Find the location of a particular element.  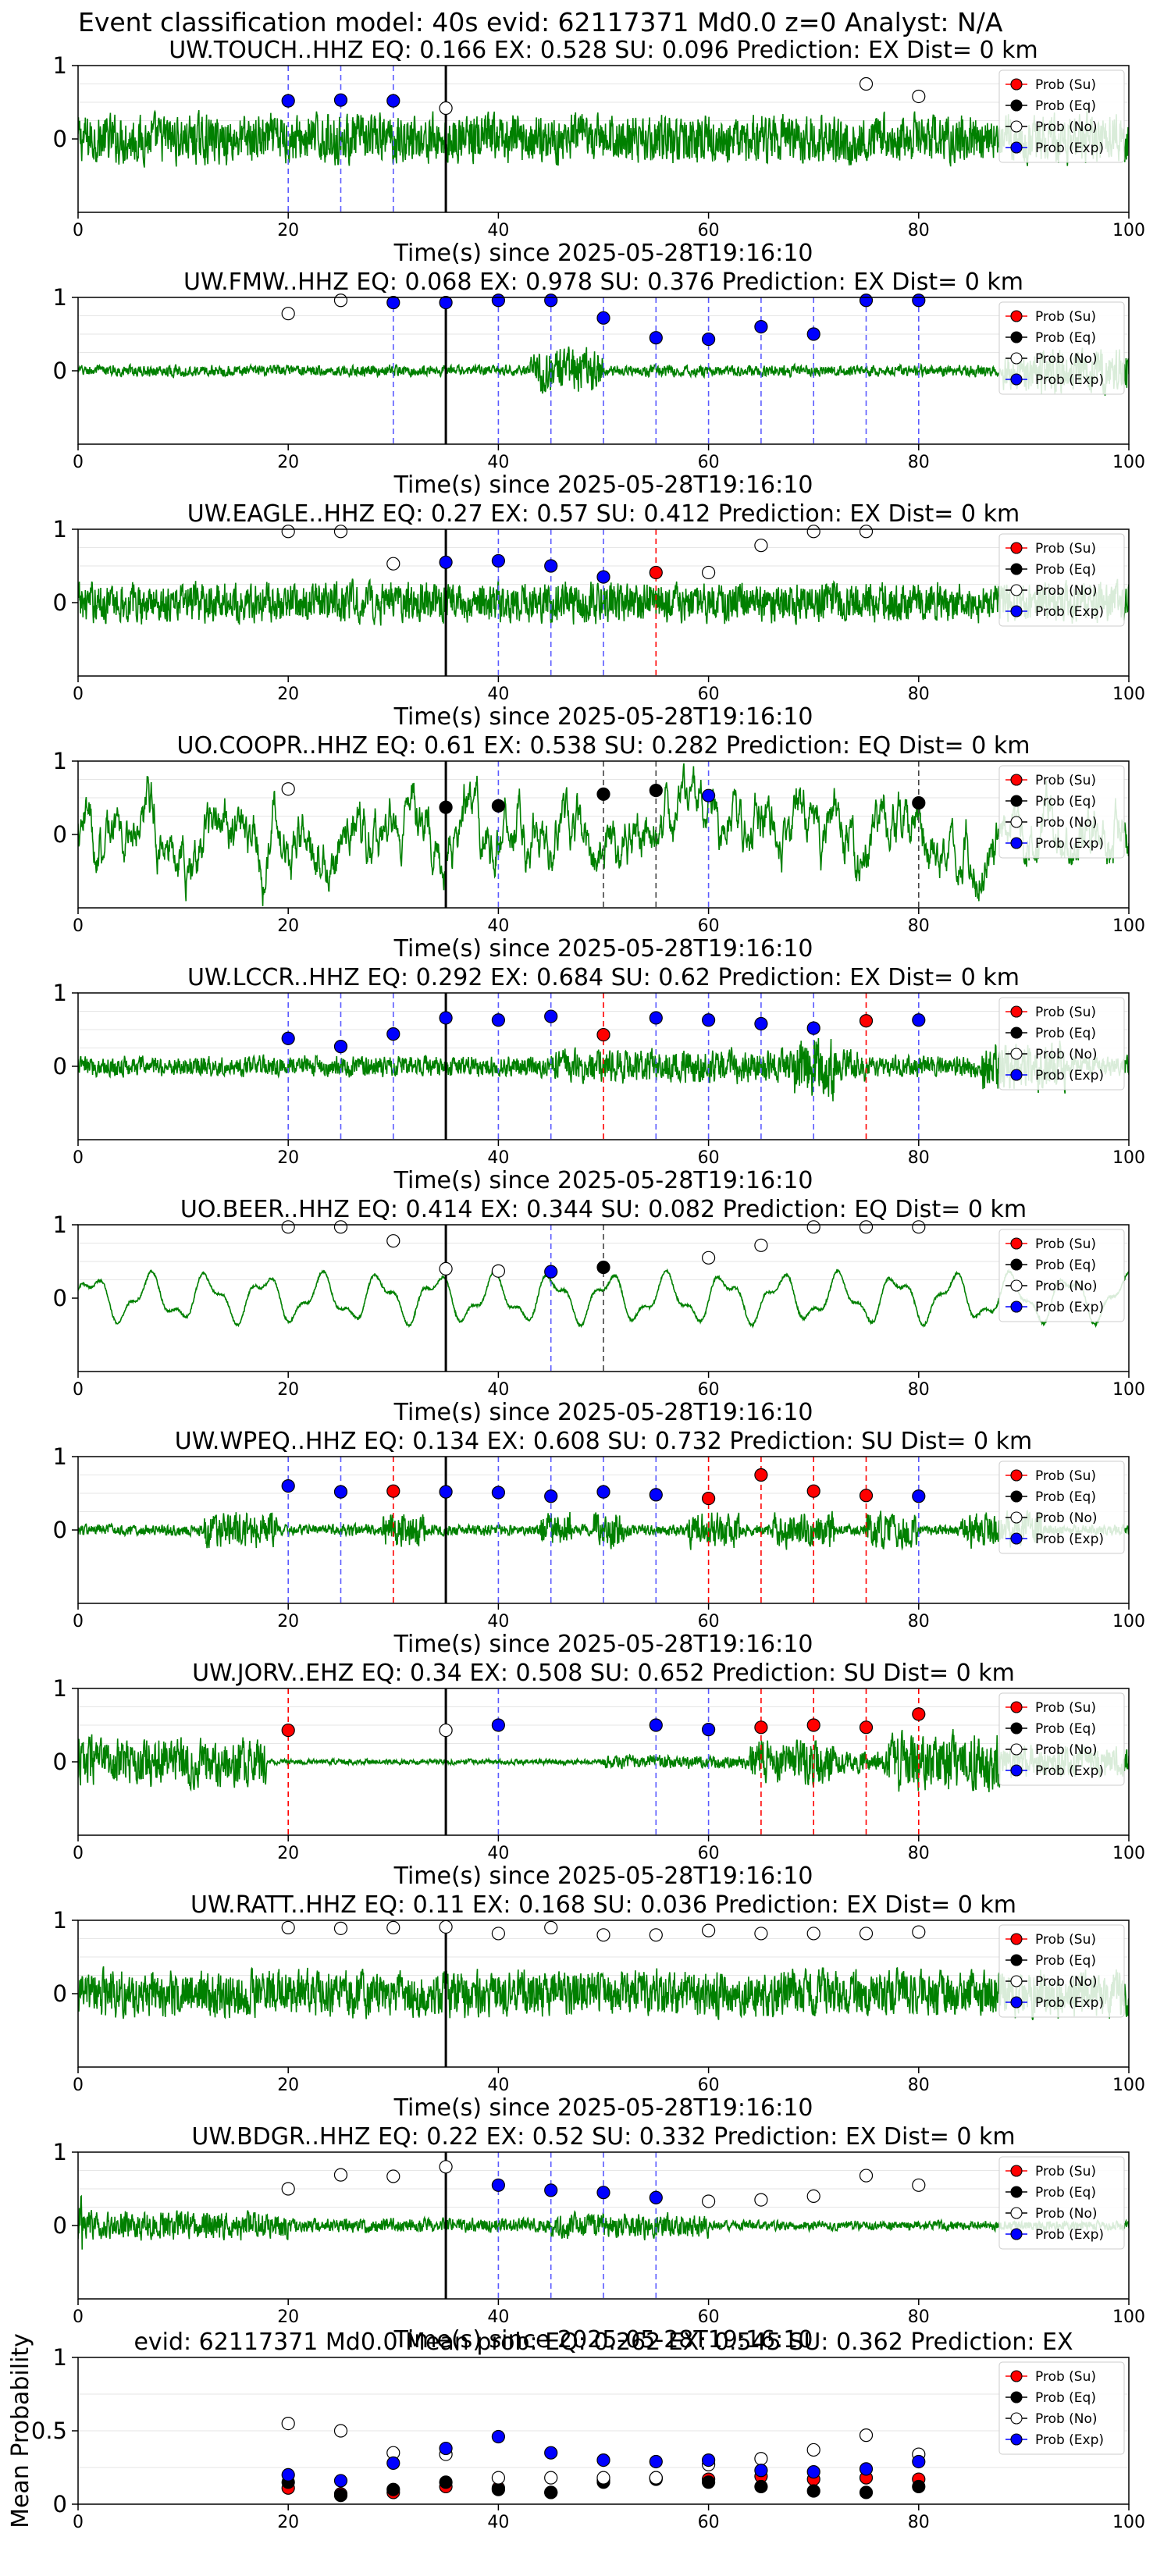

mean-prob-point-eq is located at coordinates (551, 2492).